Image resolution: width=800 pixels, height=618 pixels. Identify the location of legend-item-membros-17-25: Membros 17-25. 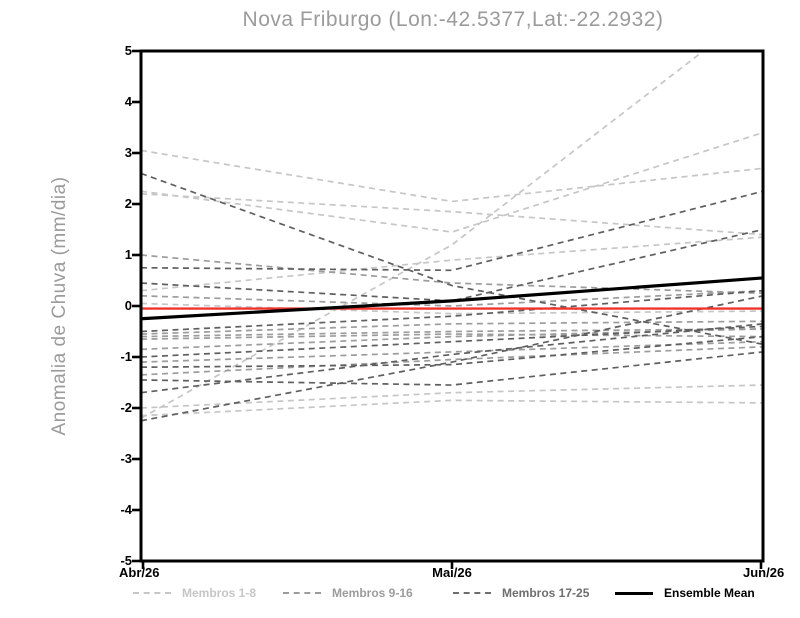
(521, 593).